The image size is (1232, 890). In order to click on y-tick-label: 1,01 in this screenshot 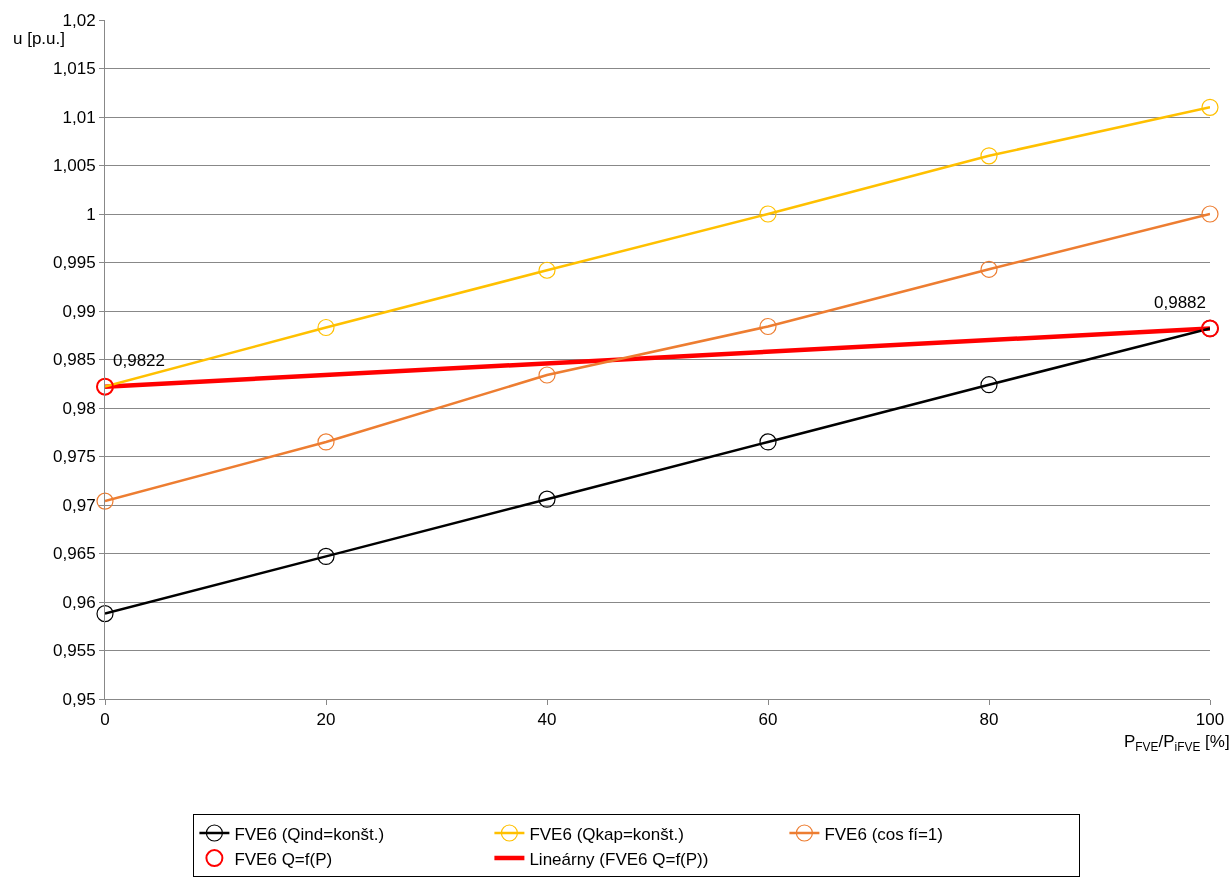, I will do `click(79, 117)`.